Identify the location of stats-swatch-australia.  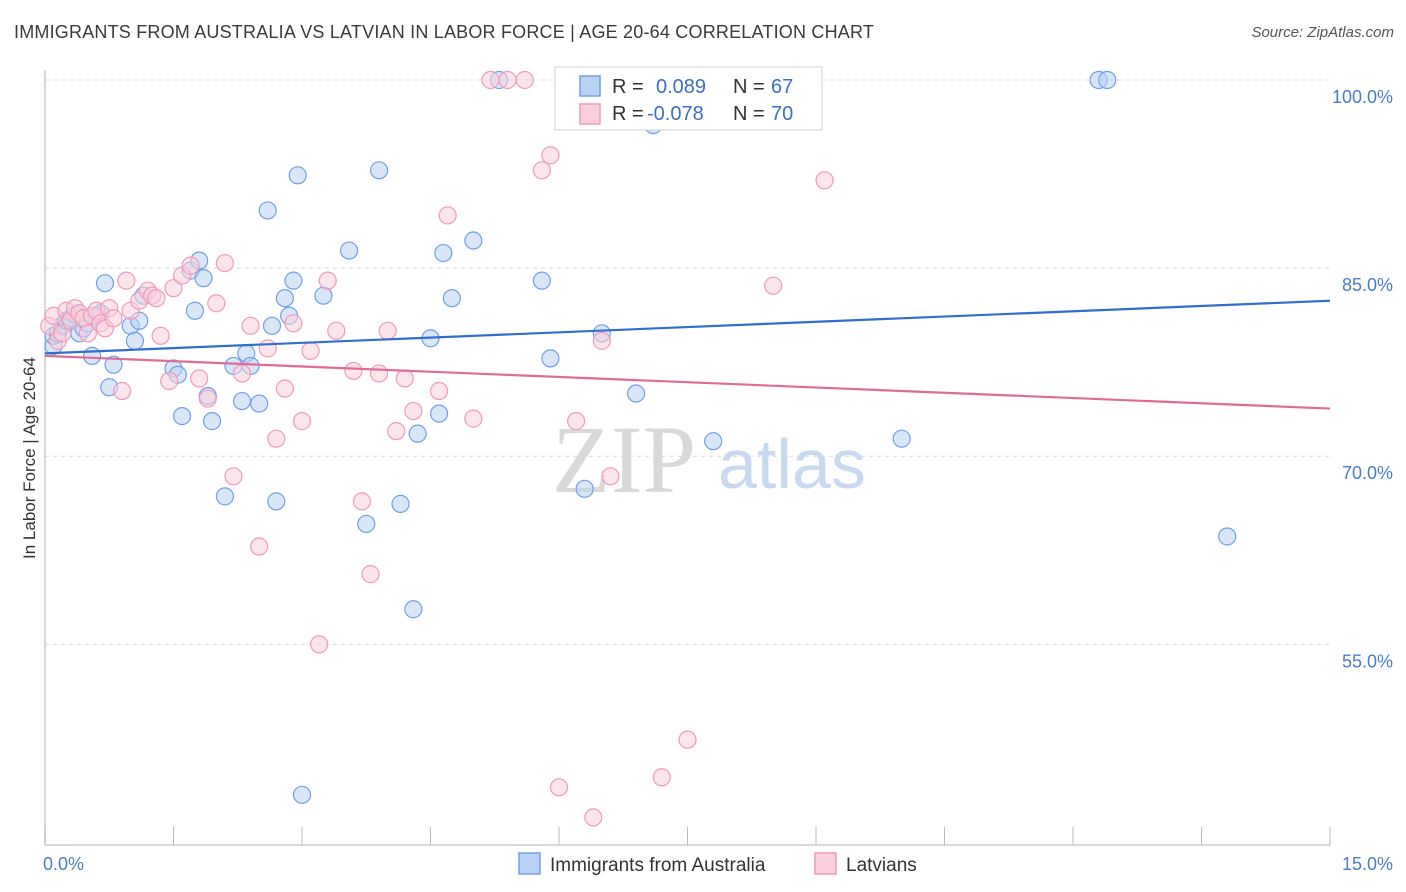
(590, 86).